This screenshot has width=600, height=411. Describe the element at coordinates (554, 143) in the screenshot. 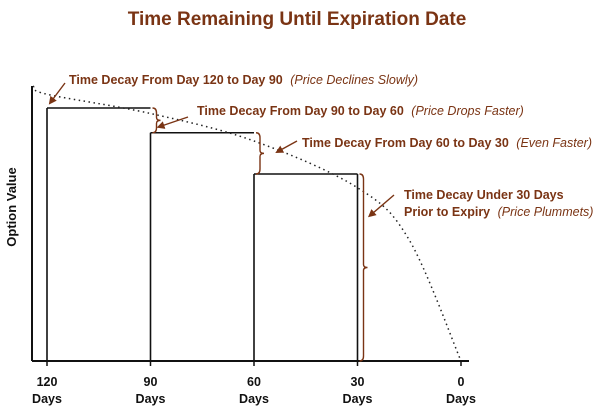

I see `annotation-60-30-note: (Even Faster)` at that location.